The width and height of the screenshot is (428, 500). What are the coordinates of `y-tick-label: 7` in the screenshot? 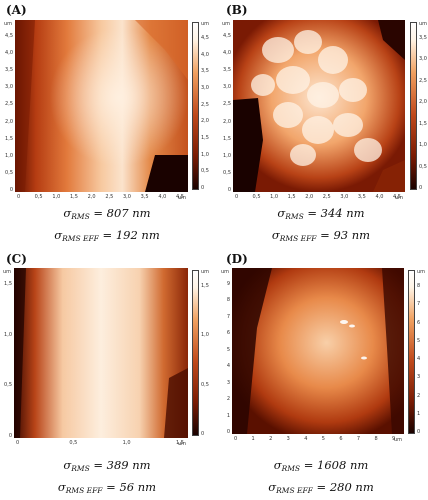 It's located at (228, 316).